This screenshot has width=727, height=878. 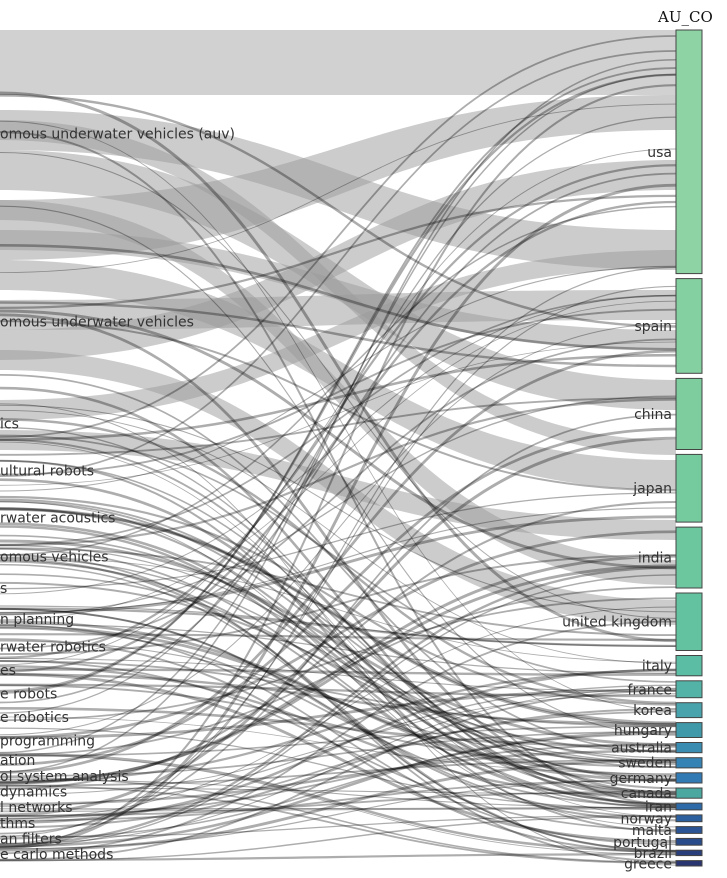 I want to click on label-china: china, so click(x=653, y=415).